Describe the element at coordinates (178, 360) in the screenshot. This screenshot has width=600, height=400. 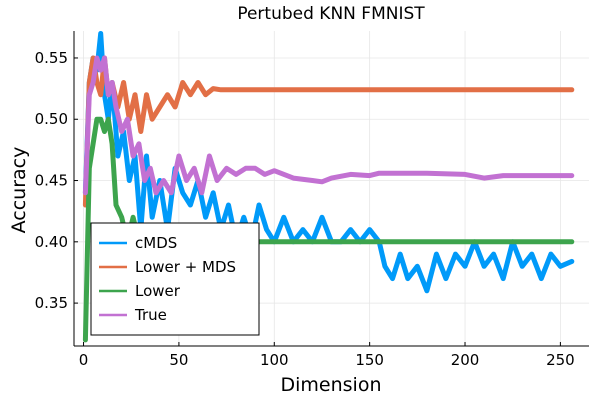
I see `x-tick-label: 50` at that location.